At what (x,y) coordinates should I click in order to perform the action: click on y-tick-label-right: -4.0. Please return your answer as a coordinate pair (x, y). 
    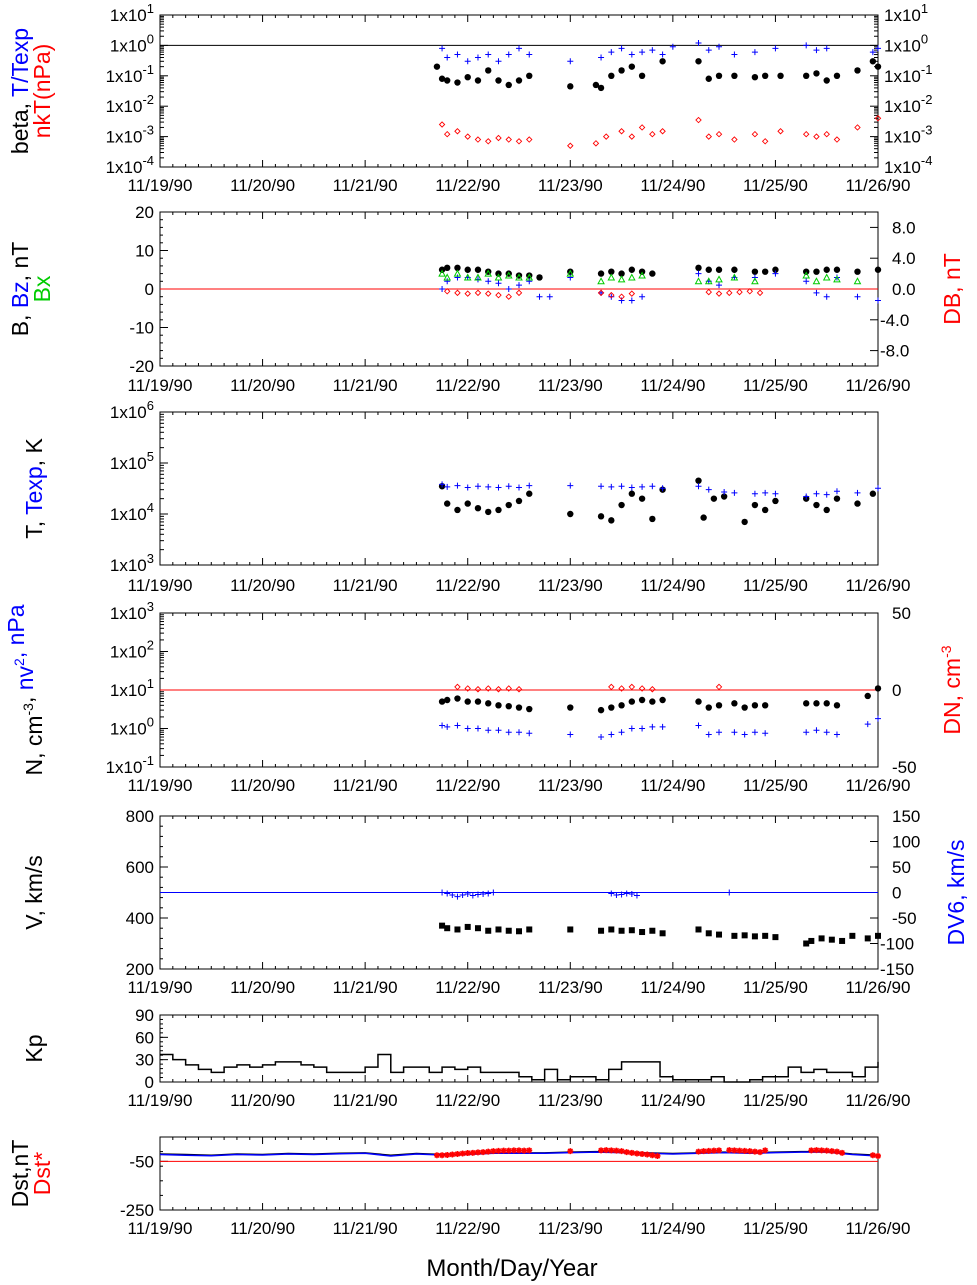
    Looking at the image, I should click on (894, 320).